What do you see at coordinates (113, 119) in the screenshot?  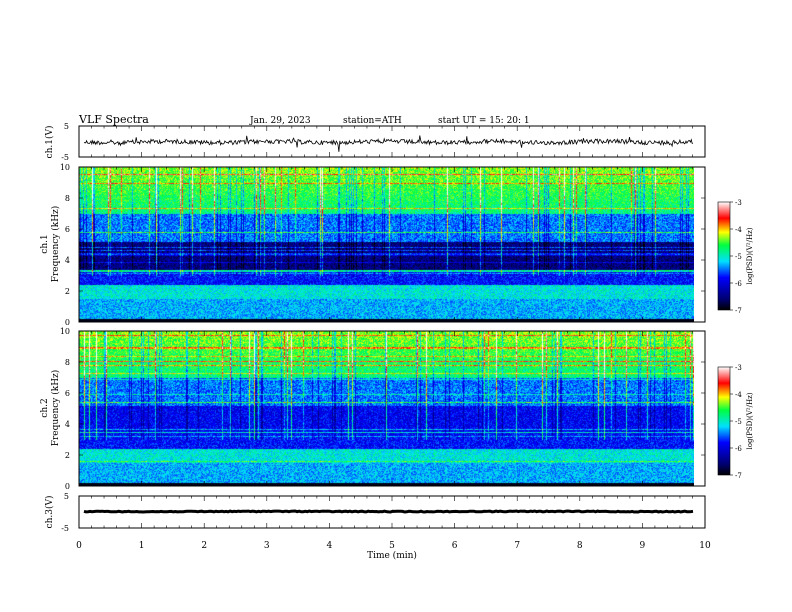 I see `figure-title: VLF Spectra` at bounding box center [113, 119].